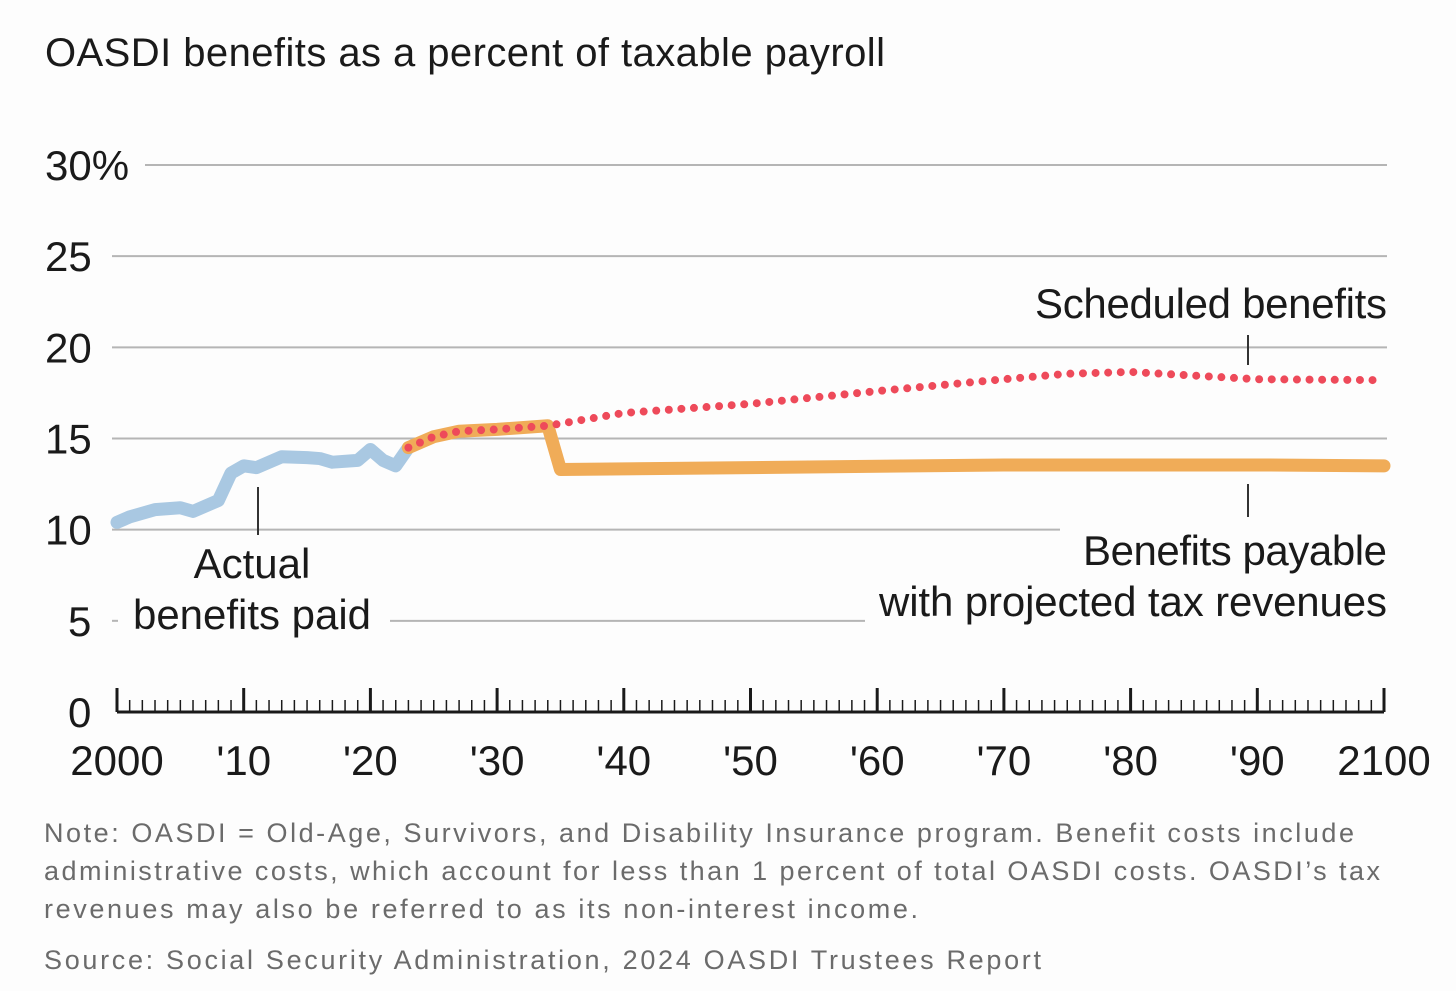 The image size is (1456, 991). What do you see at coordinates (497, 760) in the screenshot?
I see `x-tick-label: '30` at bounding box center [497, 760].